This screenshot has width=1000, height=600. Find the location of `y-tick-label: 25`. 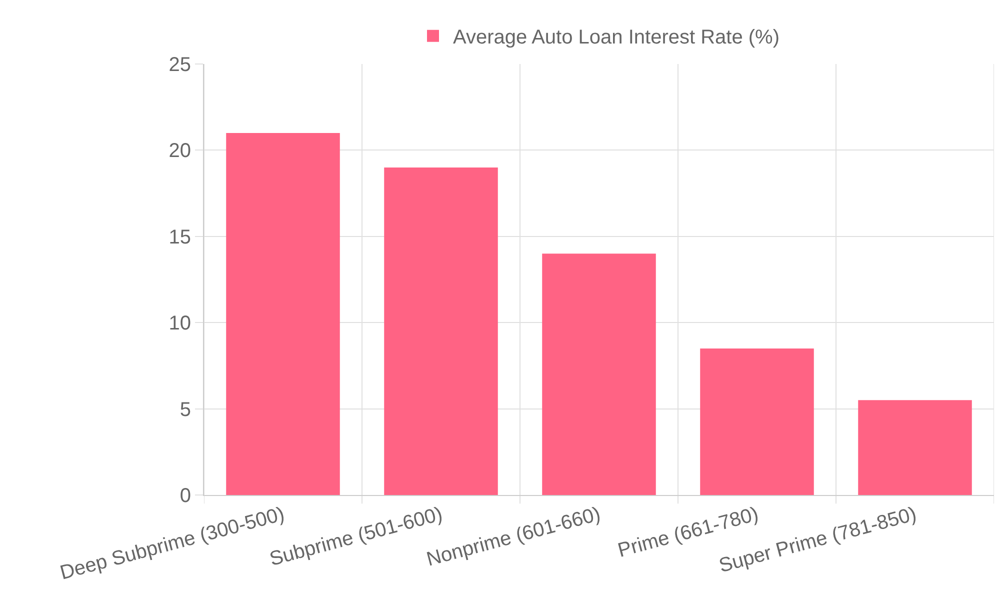

y-tick-label: 25 is located at coordinates (179, 65).